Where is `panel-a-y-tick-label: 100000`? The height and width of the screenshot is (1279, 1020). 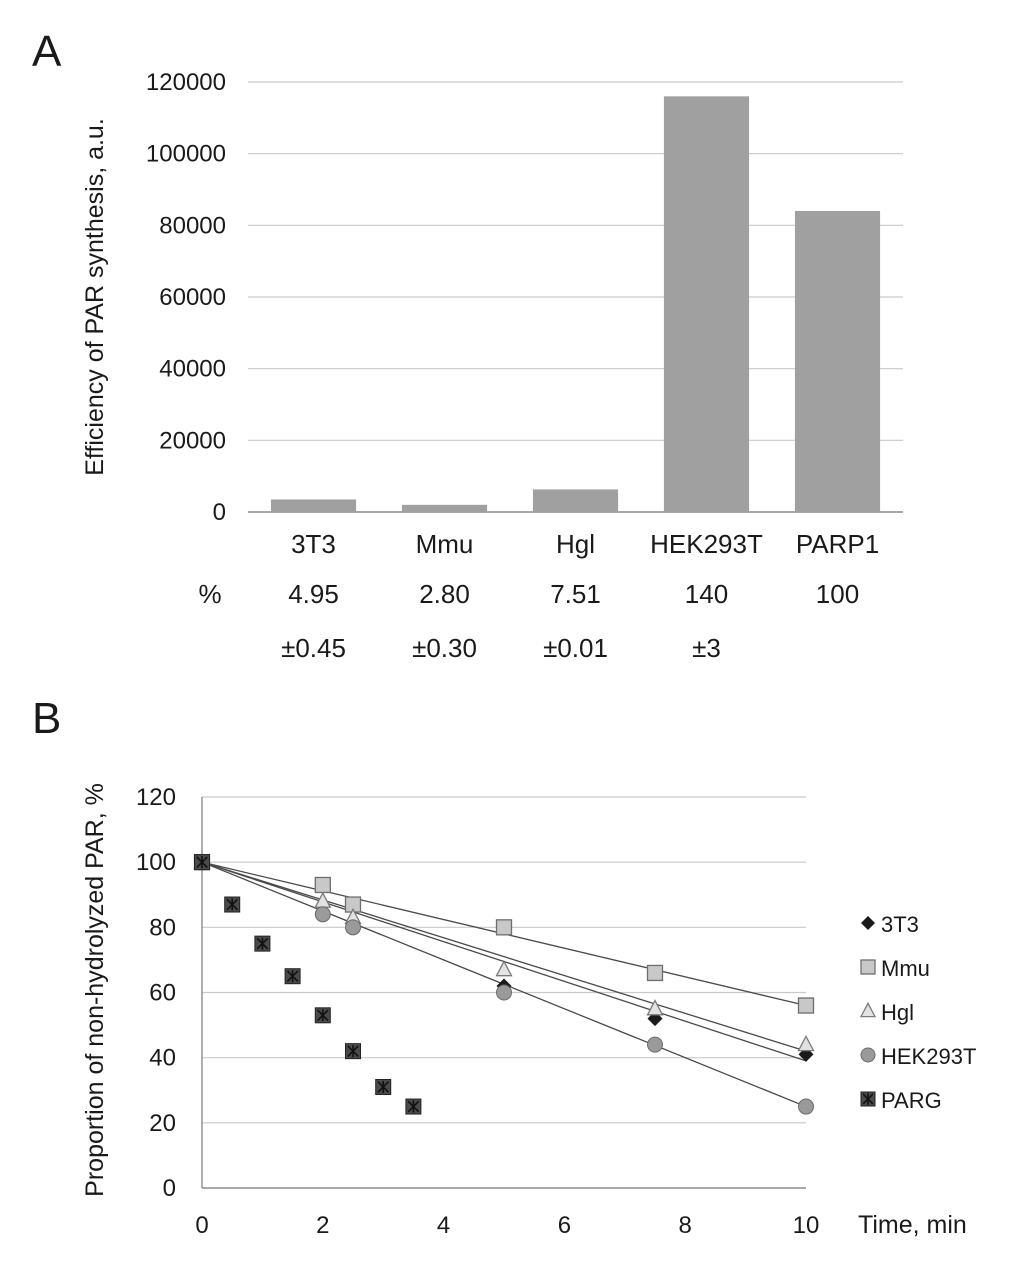
panel-a-y-tick-label: 100000 is located at coordinates (186, 154).